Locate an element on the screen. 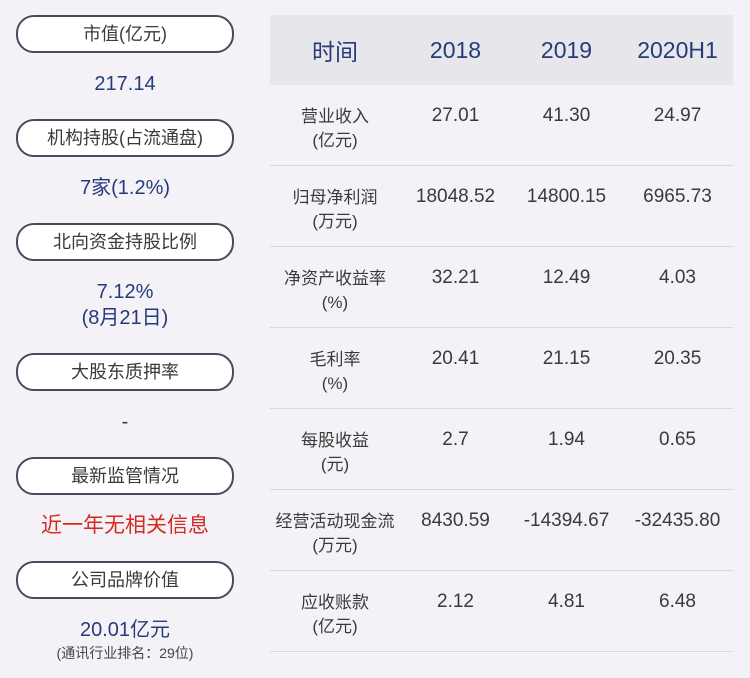  table-cell: 6965.73 is located at coordinates (677, 196).